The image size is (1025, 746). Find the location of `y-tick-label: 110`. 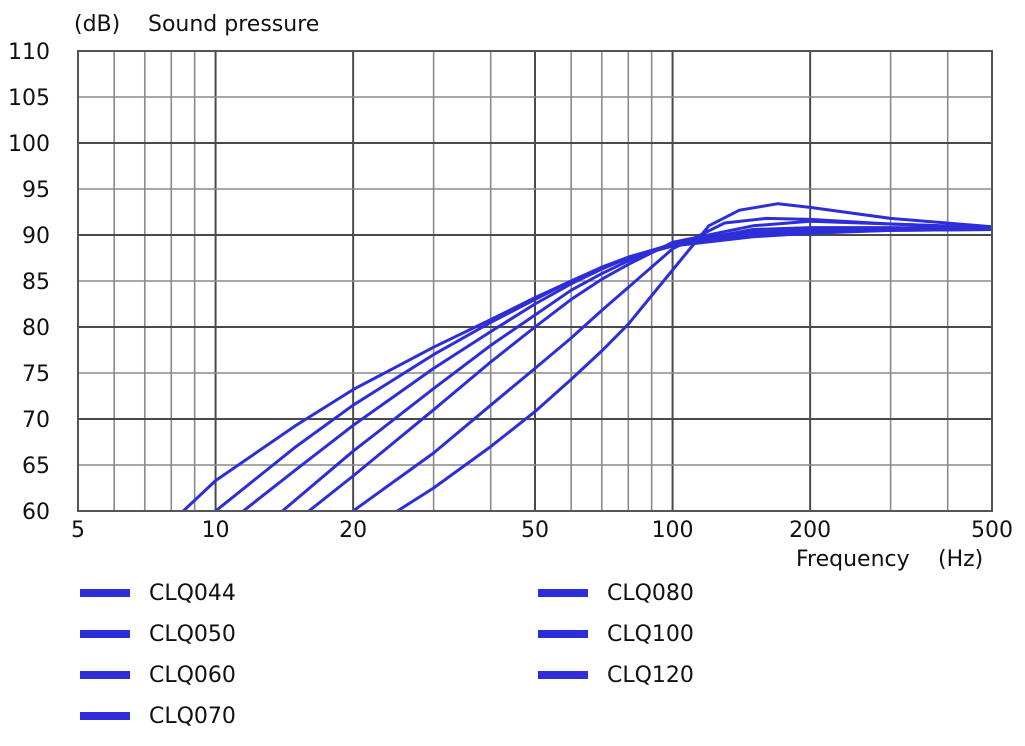

y-tick-label: 110 is located at coordinates (29, 52).